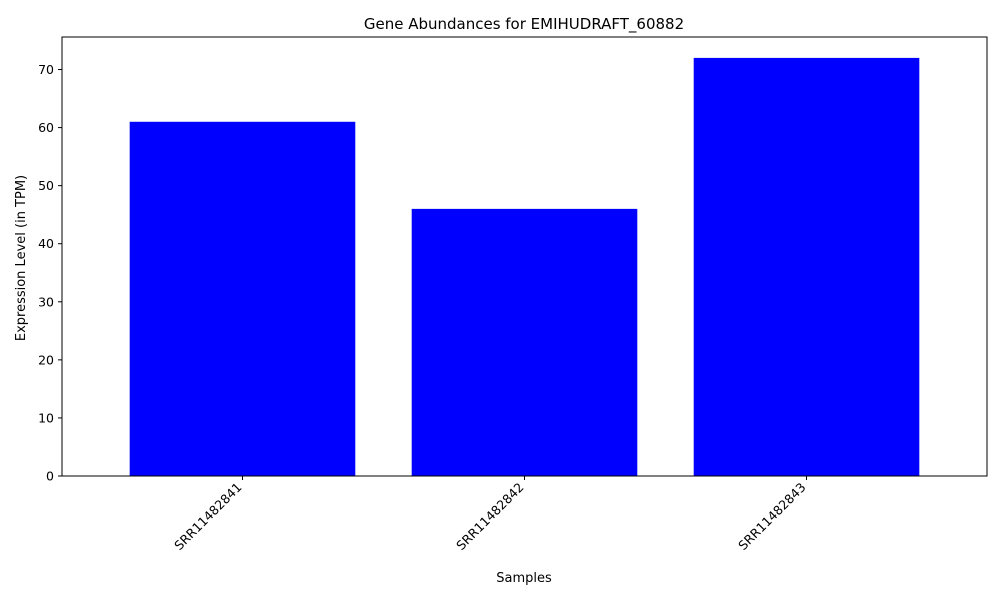  I want to click on x-tick-label: SRR11482842, so click(489, 516).